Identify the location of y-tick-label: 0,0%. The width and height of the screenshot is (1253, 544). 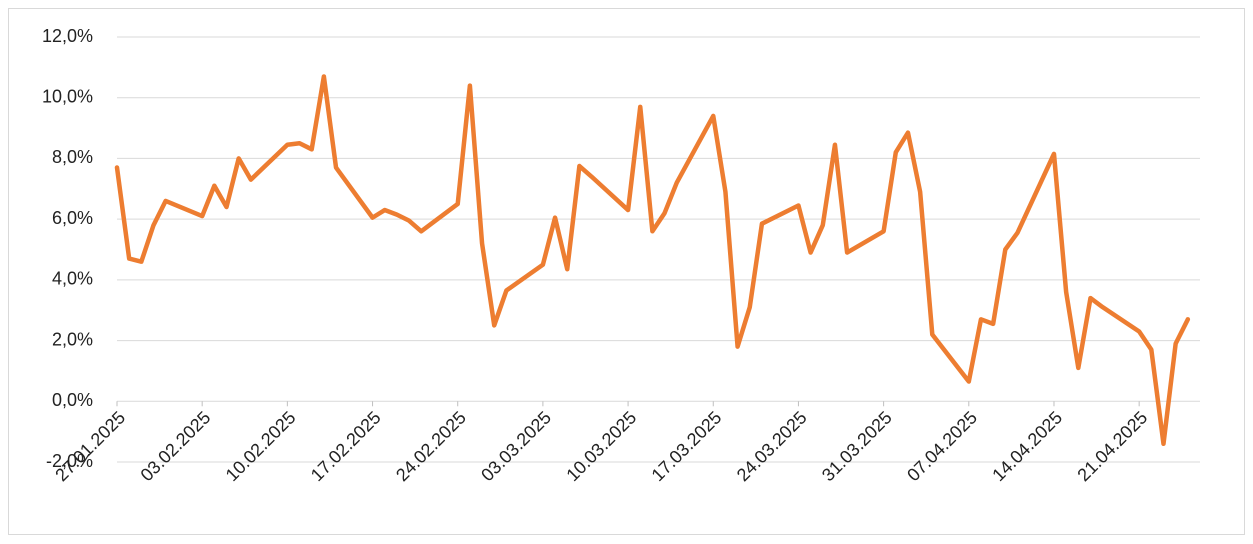
(72, 400).